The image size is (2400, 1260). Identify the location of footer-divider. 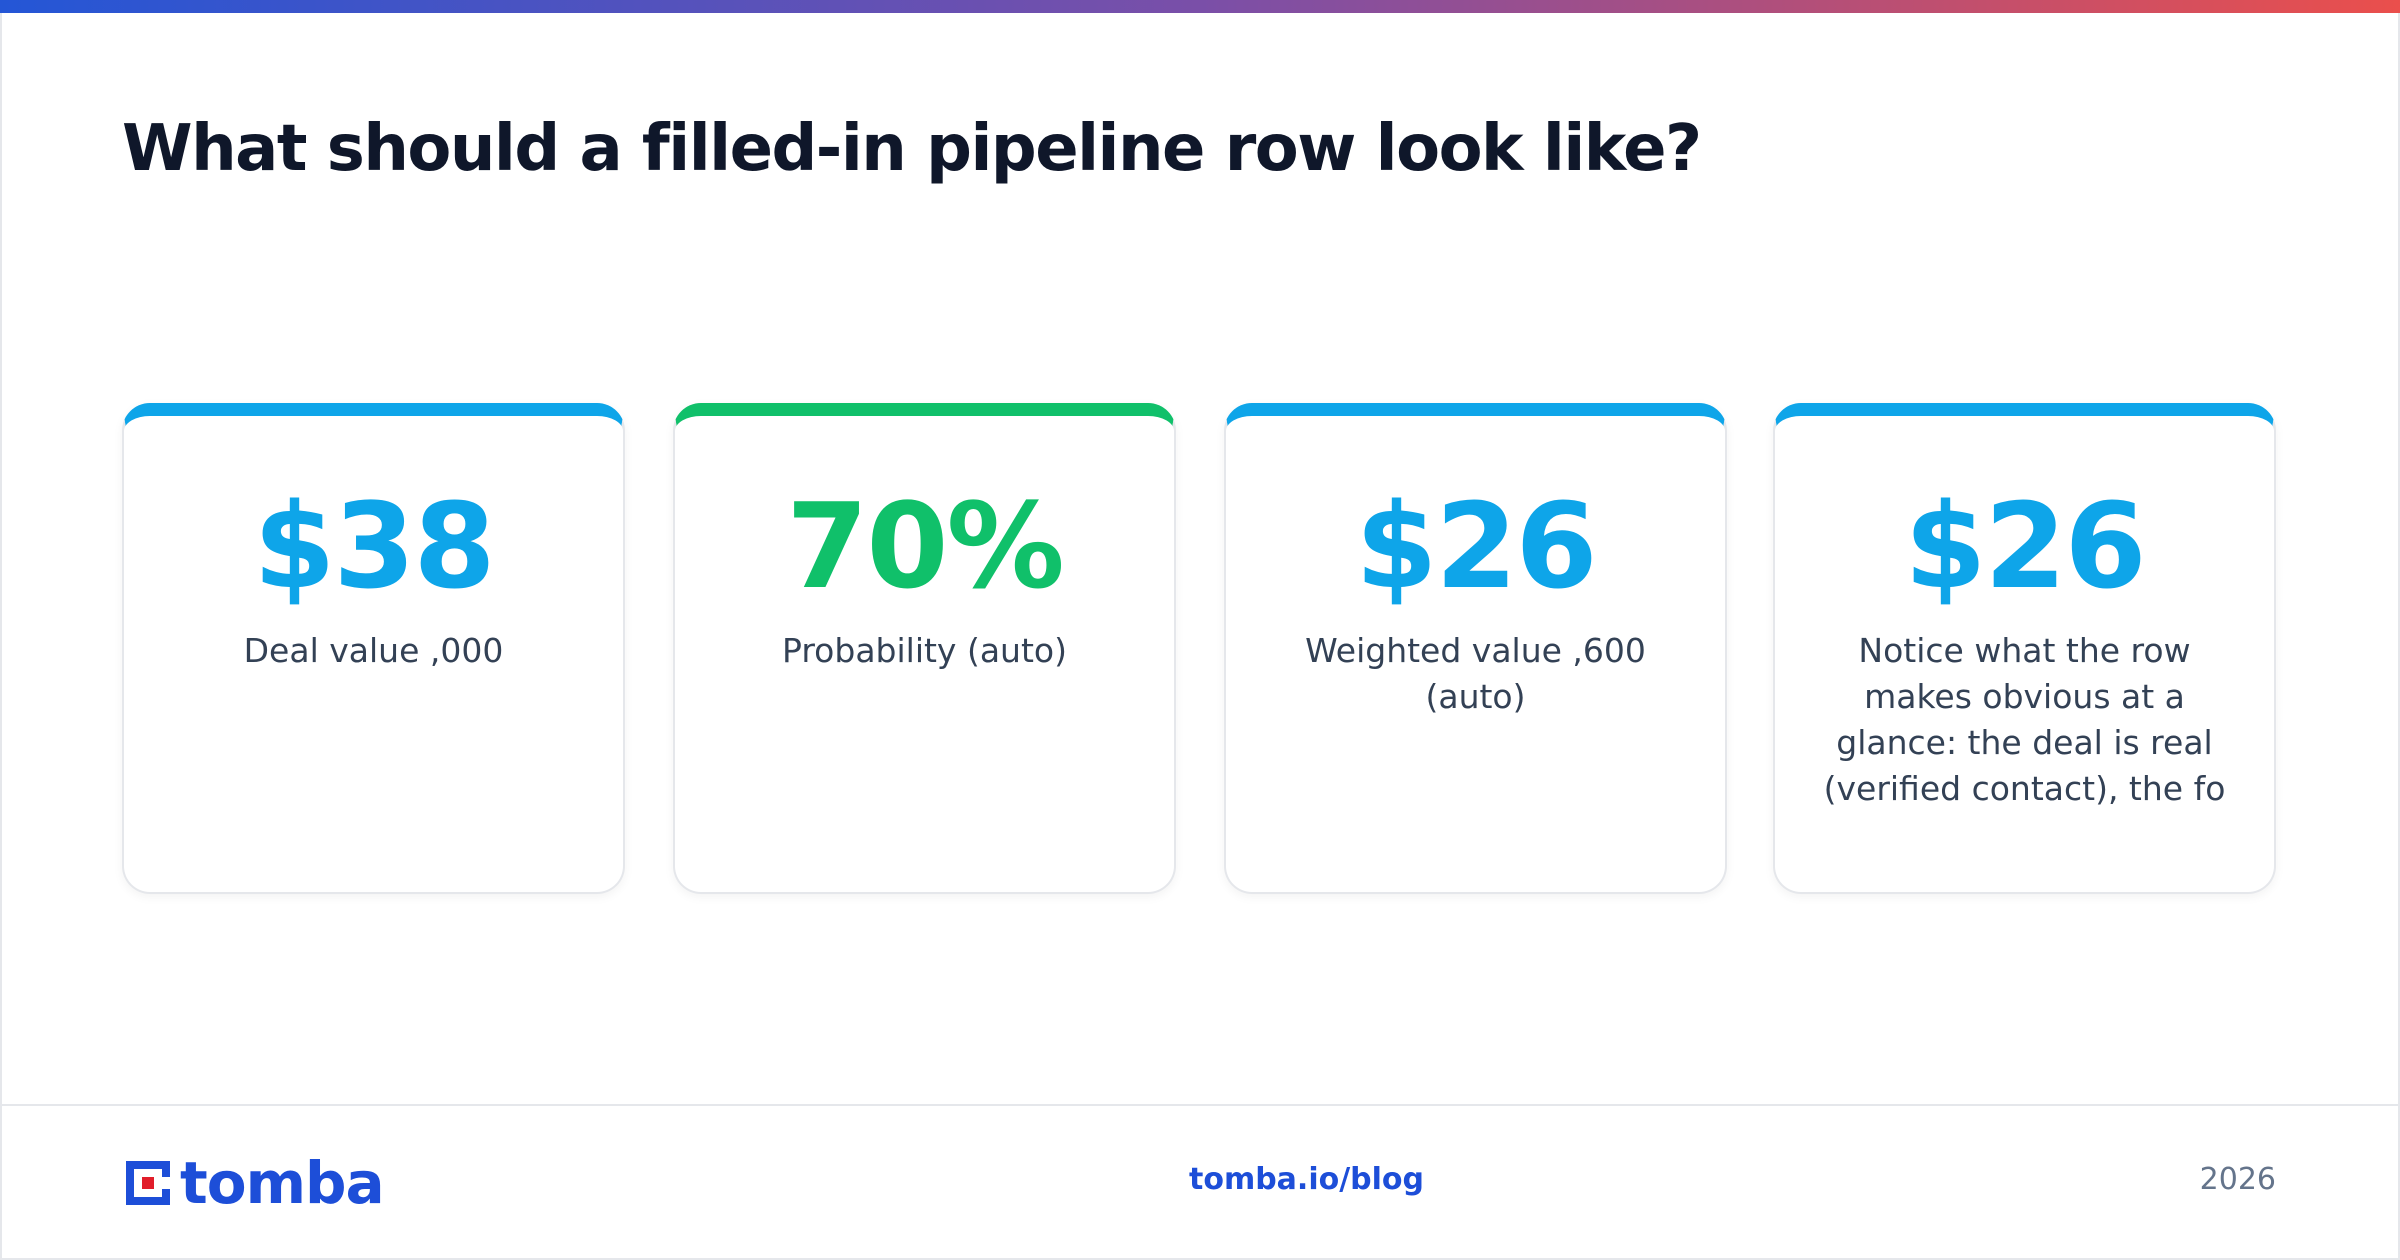
(1200, 1105).